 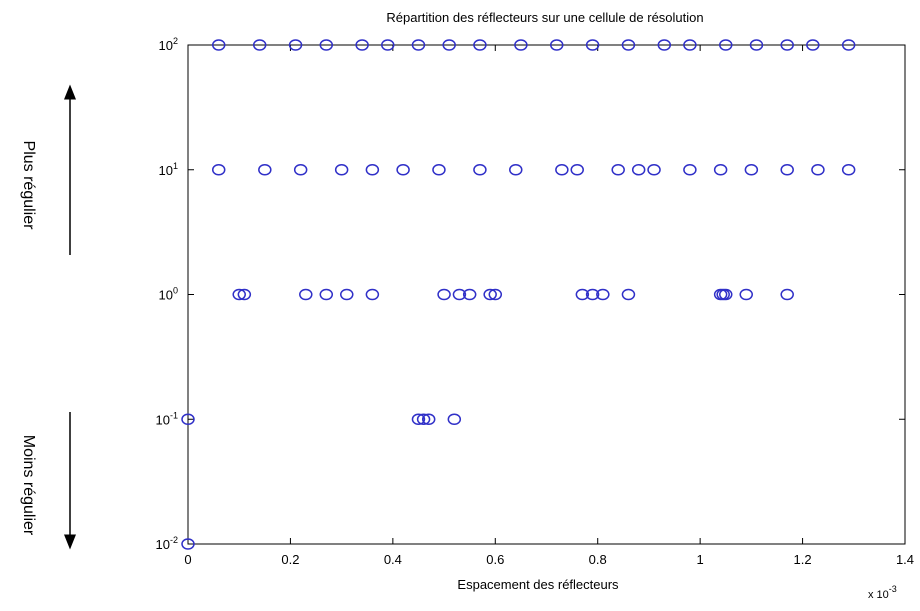 What do you see at coordinates (882, 592) in the screenshot?
I see `x-multiplier: x 10-3` at bounding box center [882, 592].